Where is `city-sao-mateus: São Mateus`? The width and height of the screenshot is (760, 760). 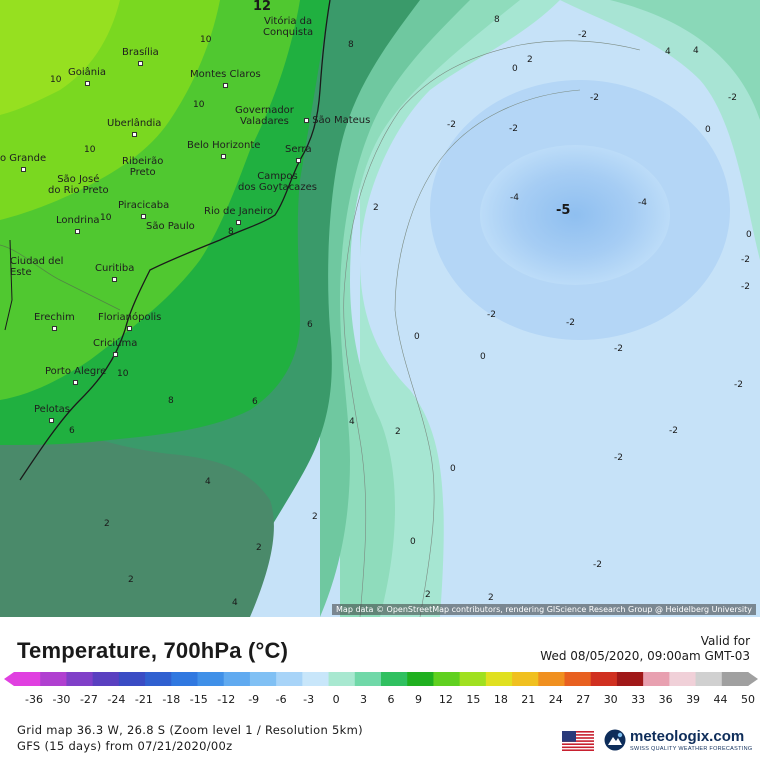
city-sao-mateus: São Mateus is located at coordinates (337, 120).